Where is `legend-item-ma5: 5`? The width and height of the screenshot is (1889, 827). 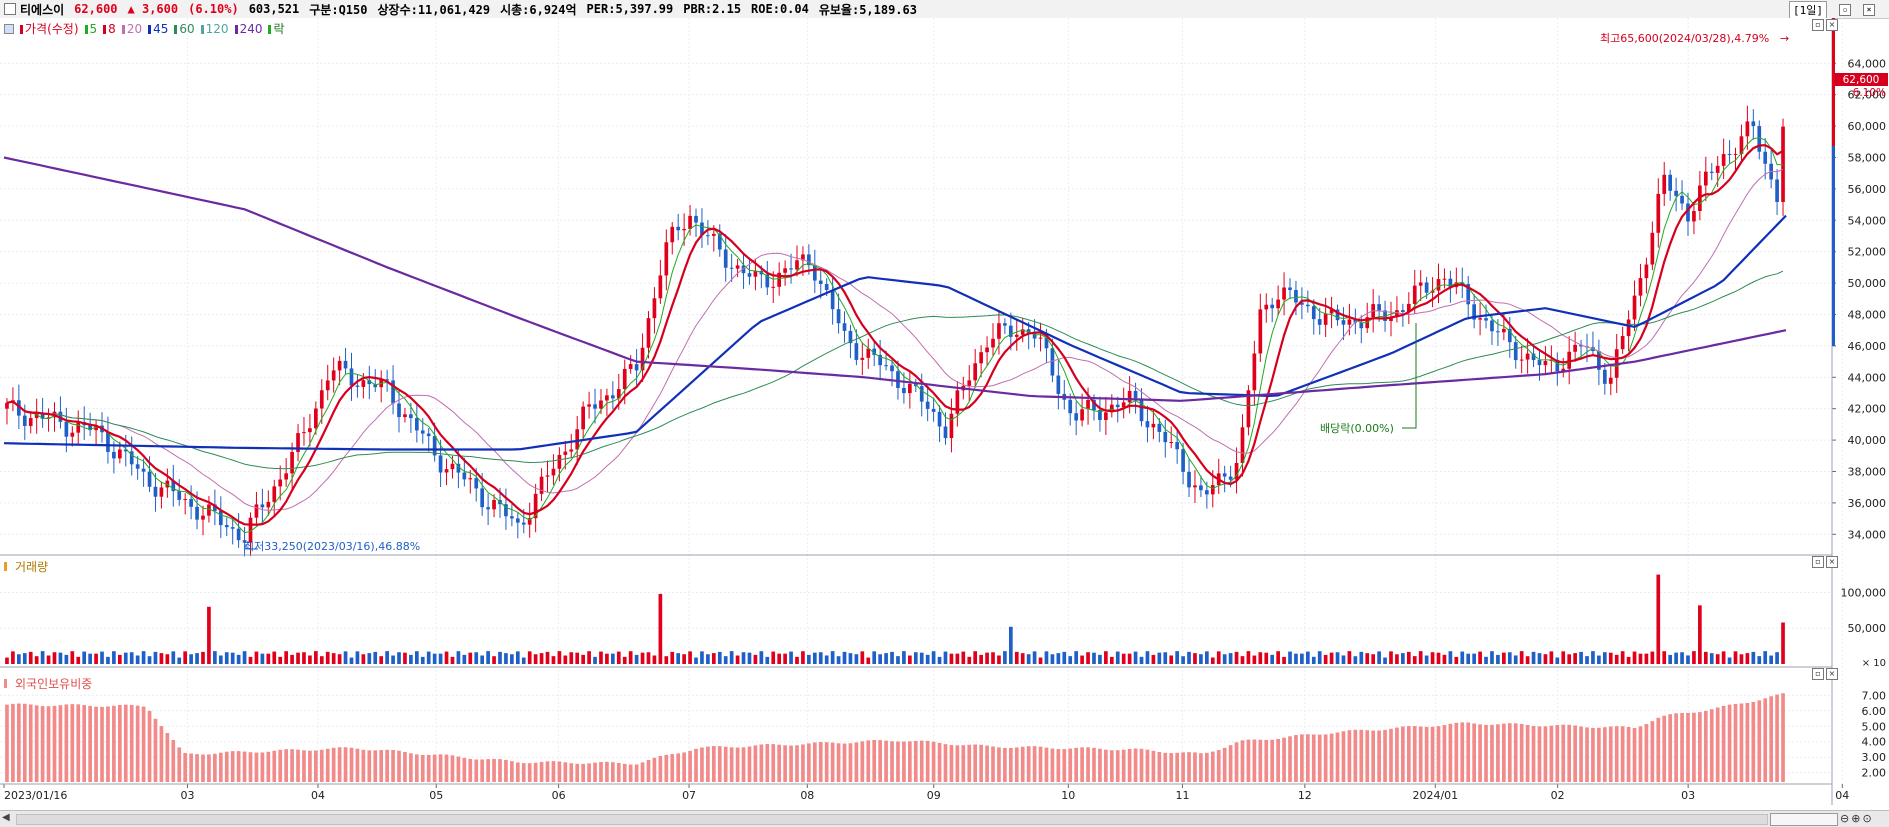 legend-item-ma5: 5 is located at coordinates (90, 29).